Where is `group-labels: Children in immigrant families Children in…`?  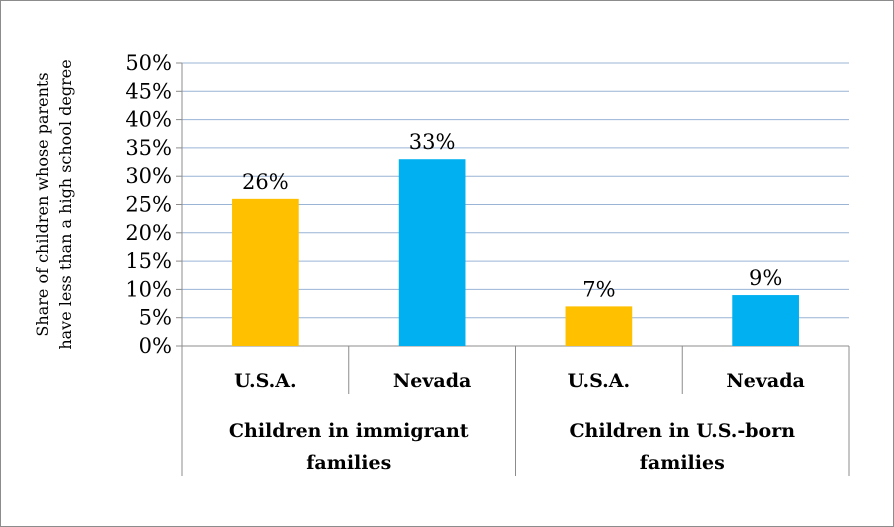 group-labels: Children in immigrant families Children in… is located at coordinates (512, 447).